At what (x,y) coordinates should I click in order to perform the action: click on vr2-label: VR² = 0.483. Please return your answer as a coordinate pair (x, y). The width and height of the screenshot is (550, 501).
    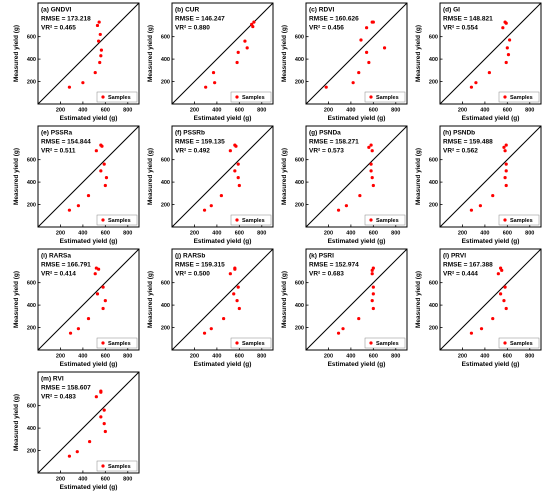
    Looking at the image, I should click on (58, 397).